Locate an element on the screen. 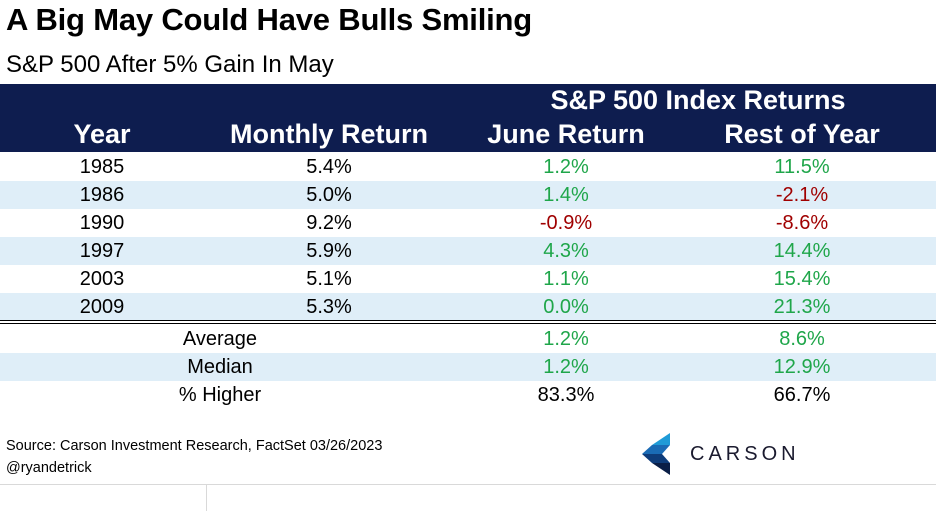 The width and height of the screenshot is (936, 511). col-header-monthly-return: Monthly Return is located at coordinates (329, 134).